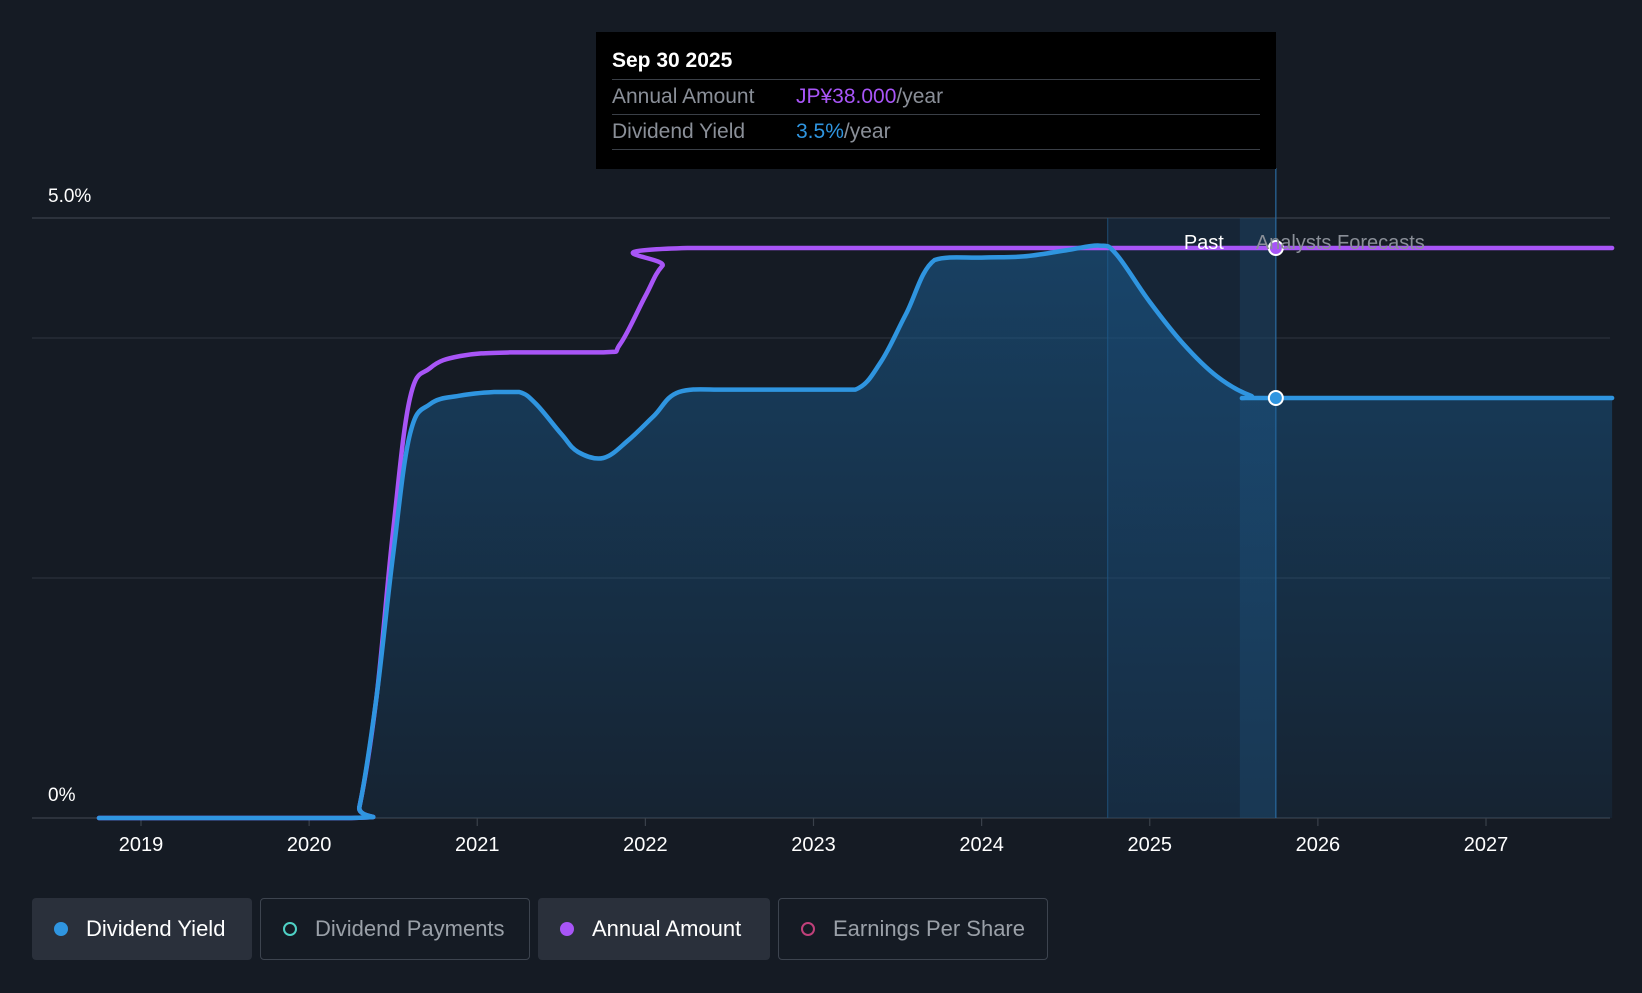 The image size is (1642, 993). Describe the element at coordinates (846, 96) in the screenshot. I see `tooltip-annual-amount-value: JP¥38.000` at that location.